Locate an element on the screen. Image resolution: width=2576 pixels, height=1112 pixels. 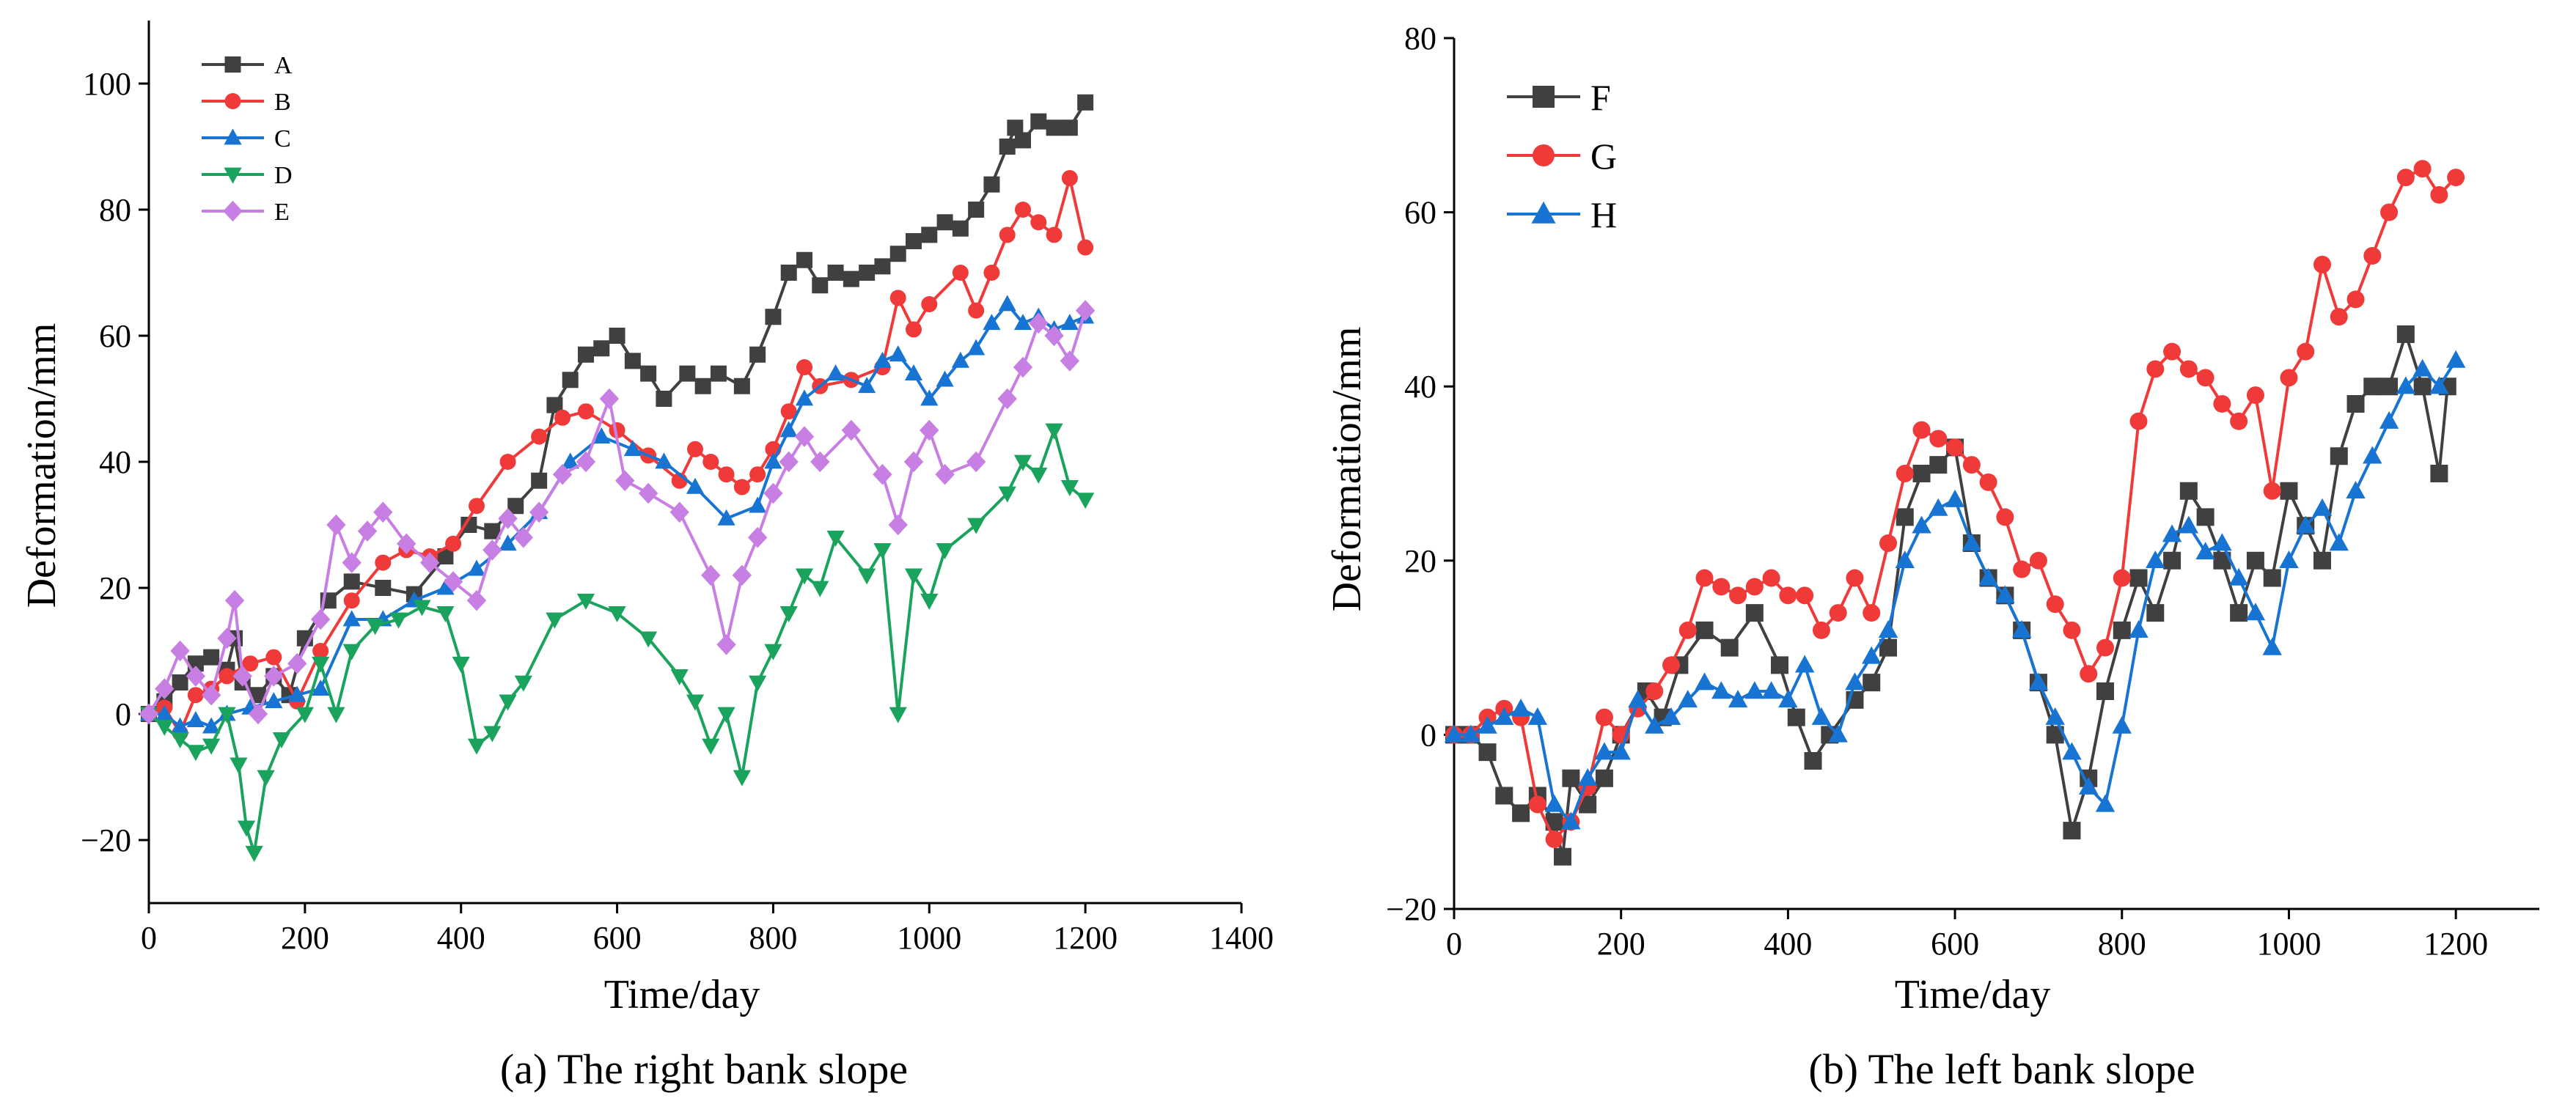
legend: FGH is located at coordinates (1562, 156).